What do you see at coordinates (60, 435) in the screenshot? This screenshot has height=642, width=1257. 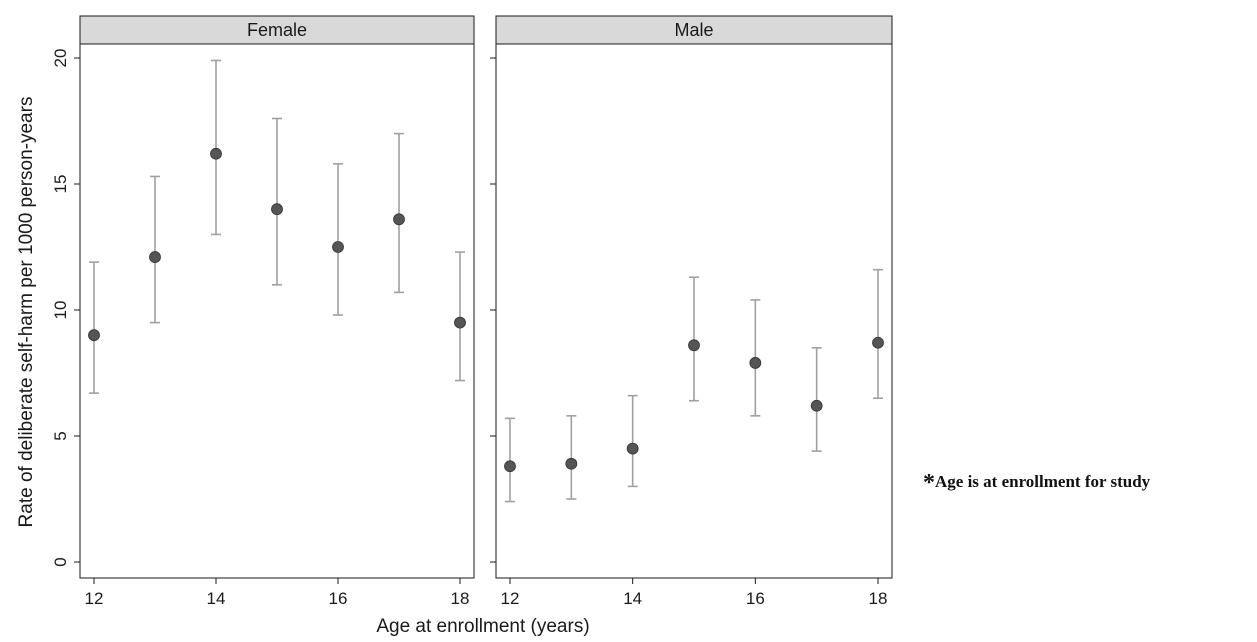 I see `y-tick-label: 5` at bounding box center [60, 435].